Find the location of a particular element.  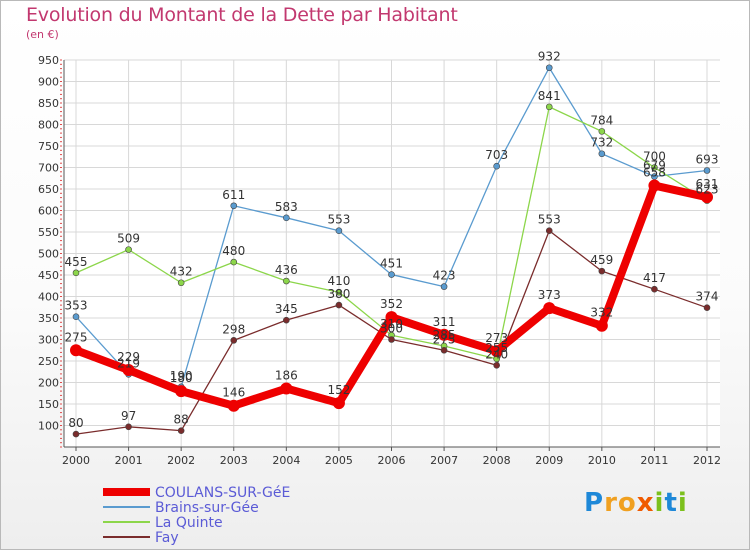

y-tick-label: 800 is located at coordinates (48, 125).